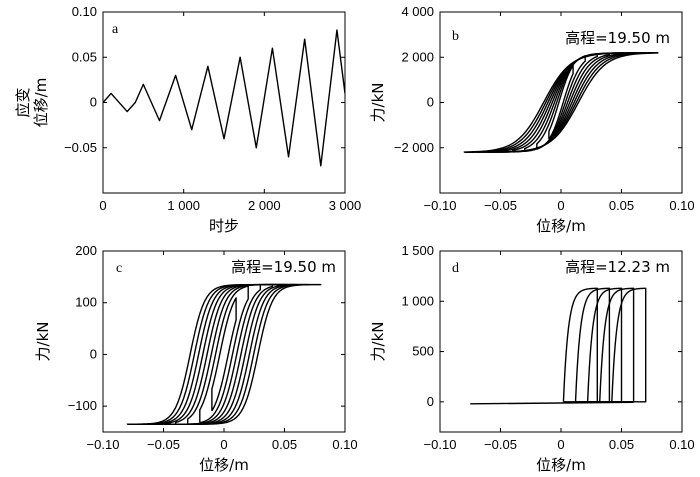 The image size is (700, 477). I want to click on y-axis-label-line1: 应变, so click(23, 102).